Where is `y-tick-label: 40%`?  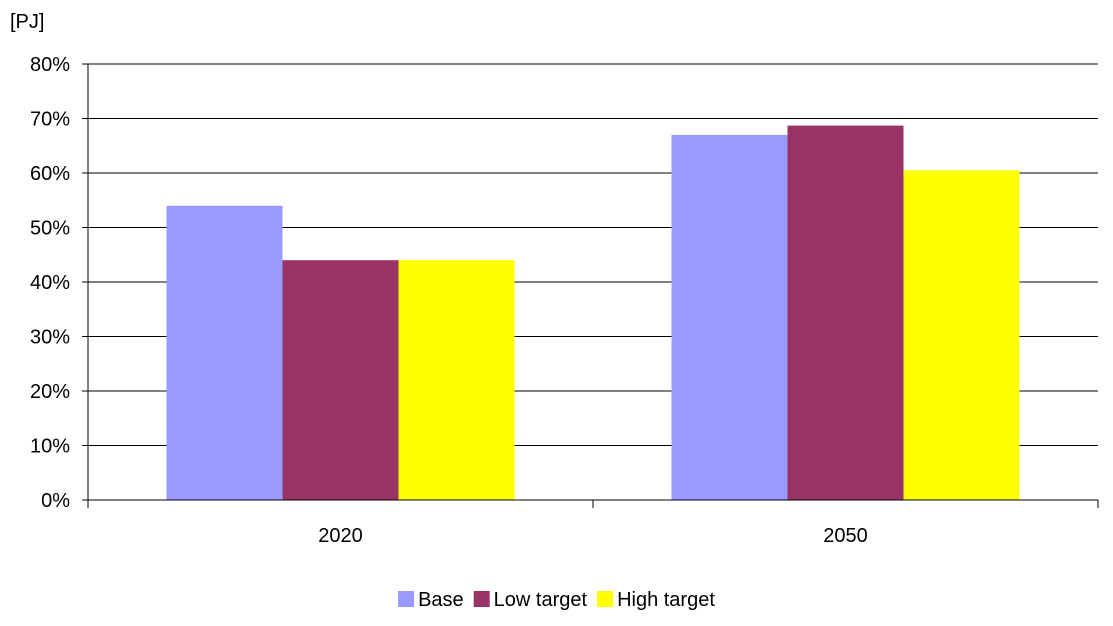
y-tick-label: 40% is located at coordinates (50, 283).